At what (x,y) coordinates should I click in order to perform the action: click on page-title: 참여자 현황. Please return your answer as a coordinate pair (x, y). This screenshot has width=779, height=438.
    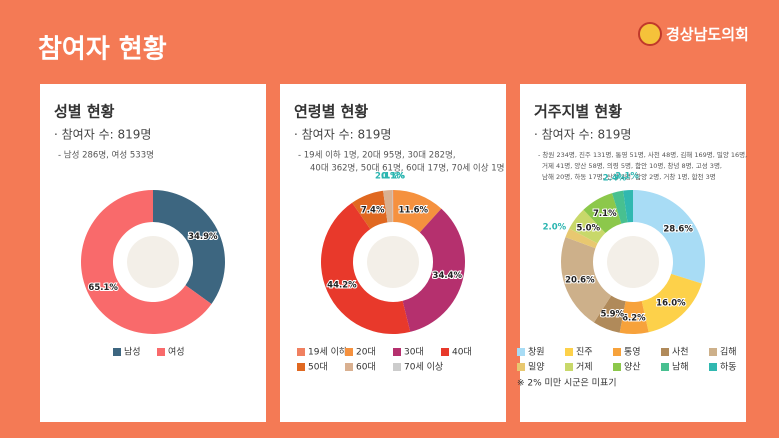
    Looking at the image, I should click on (102, 50).